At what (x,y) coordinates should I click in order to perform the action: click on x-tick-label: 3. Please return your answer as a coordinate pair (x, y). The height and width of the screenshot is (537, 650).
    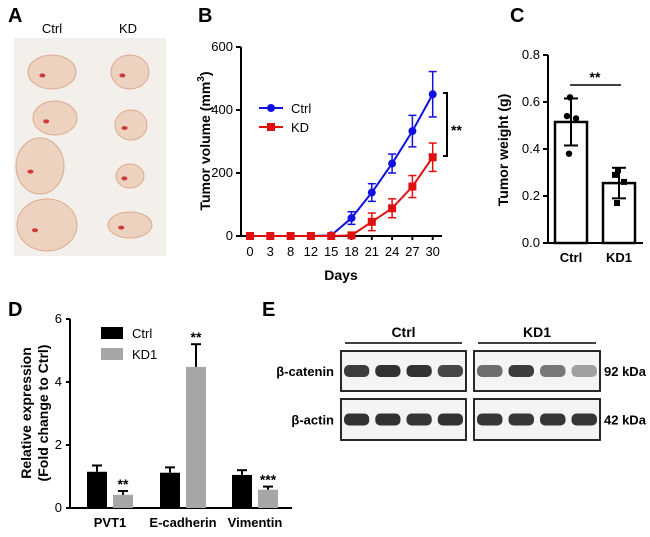
    Looking at the image, I should click on (270, 251).